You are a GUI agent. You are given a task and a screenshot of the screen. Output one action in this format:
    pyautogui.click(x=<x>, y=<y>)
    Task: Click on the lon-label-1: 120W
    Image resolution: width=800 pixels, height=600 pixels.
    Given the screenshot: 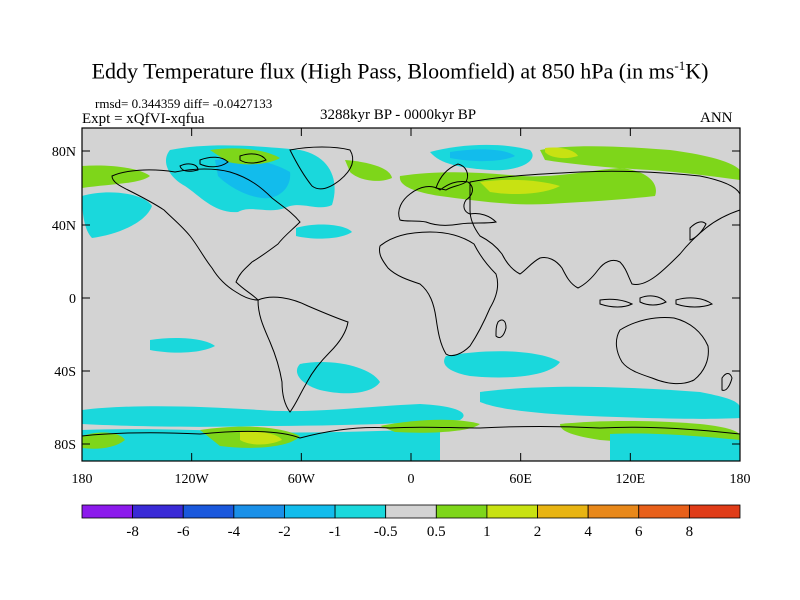 What is the action you would take?
    pyautogui.click(x=192, y=479)
    